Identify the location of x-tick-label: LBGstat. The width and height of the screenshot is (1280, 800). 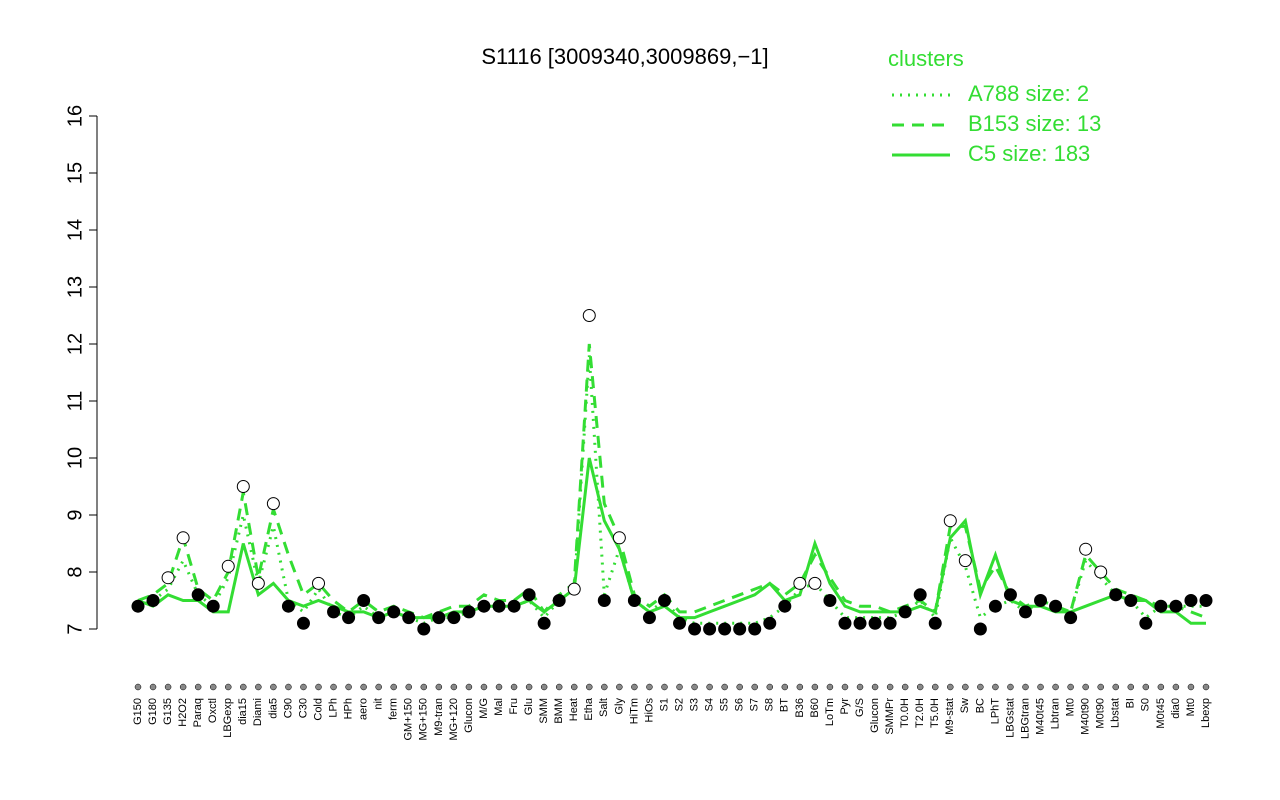
(1010, 718).